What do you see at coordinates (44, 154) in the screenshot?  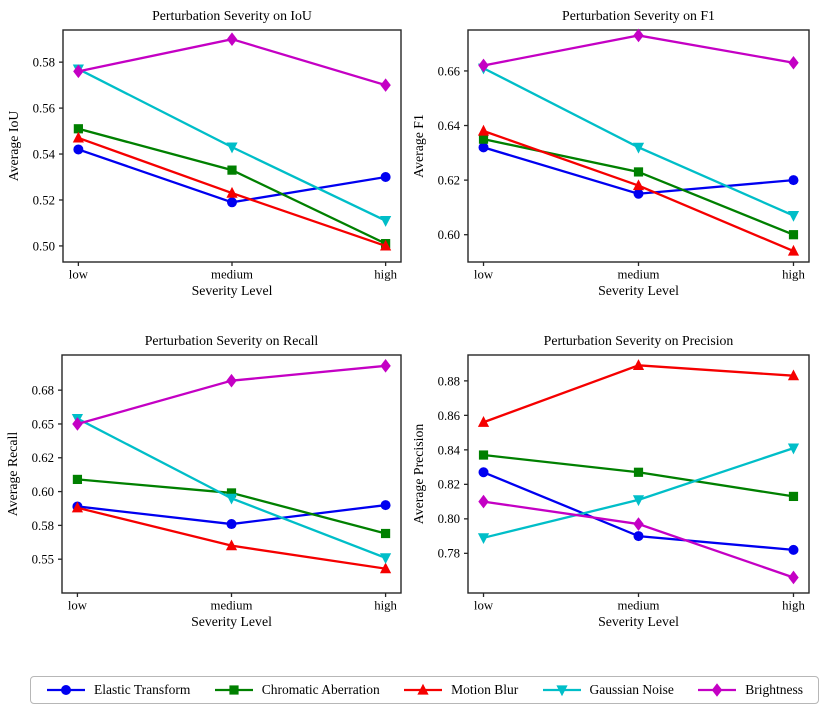 I see `y-tick-label: 0.54` at bounding box center [44, 154].